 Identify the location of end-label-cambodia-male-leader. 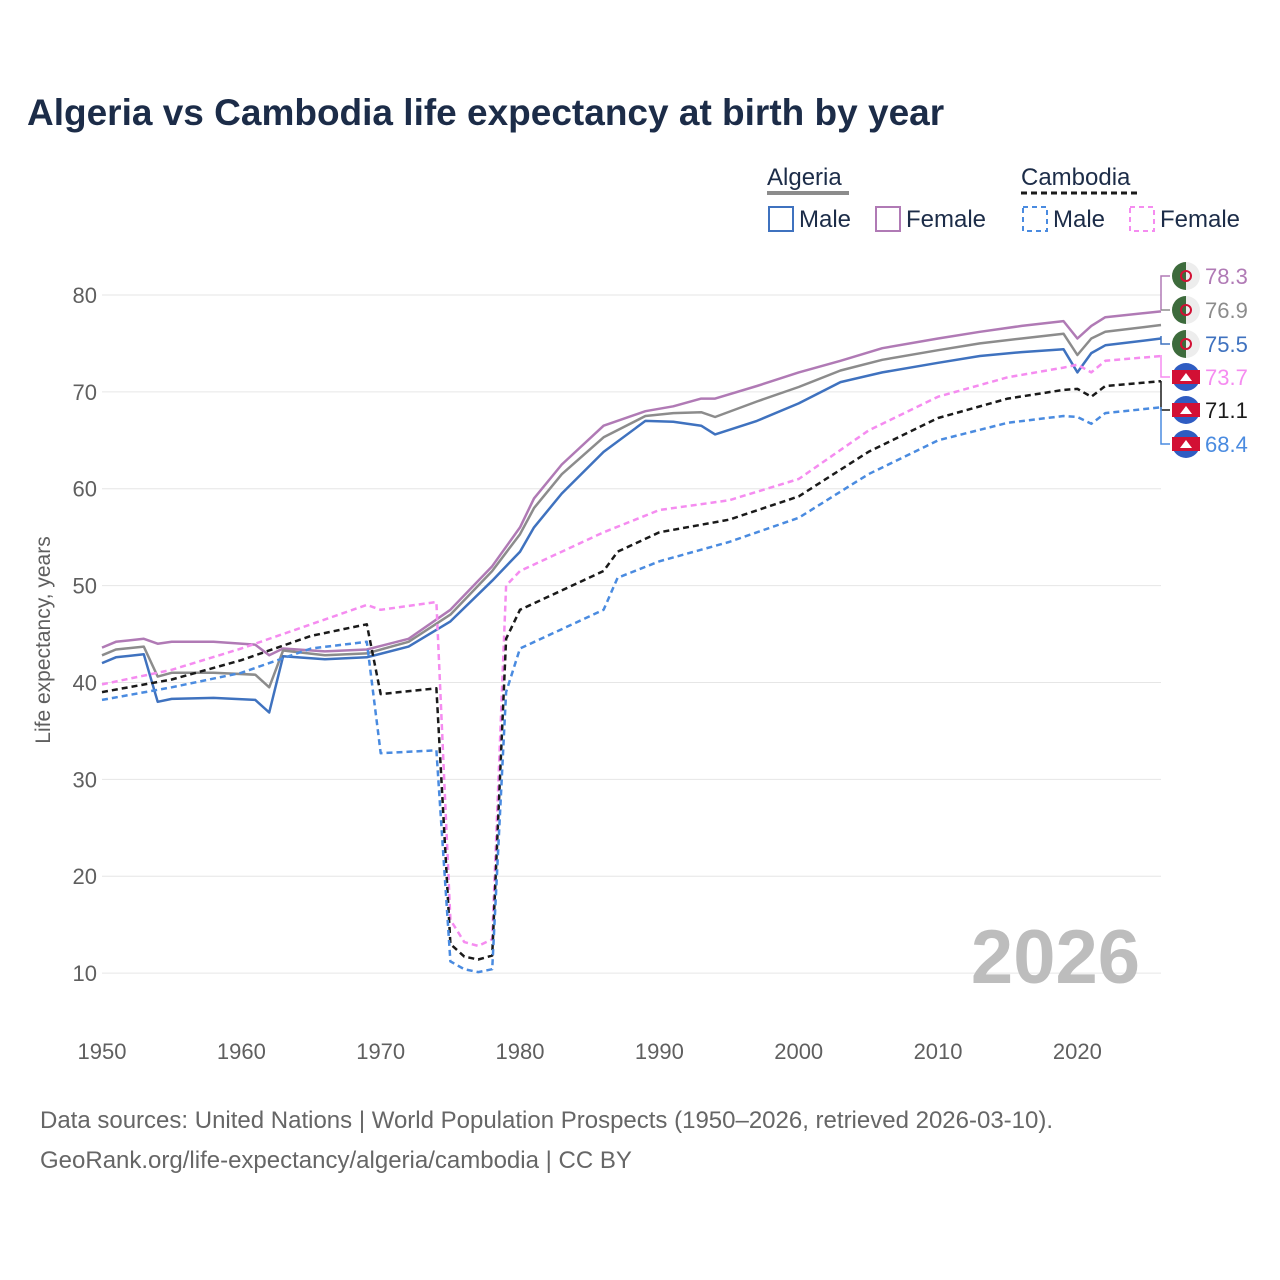
(1165, 426).